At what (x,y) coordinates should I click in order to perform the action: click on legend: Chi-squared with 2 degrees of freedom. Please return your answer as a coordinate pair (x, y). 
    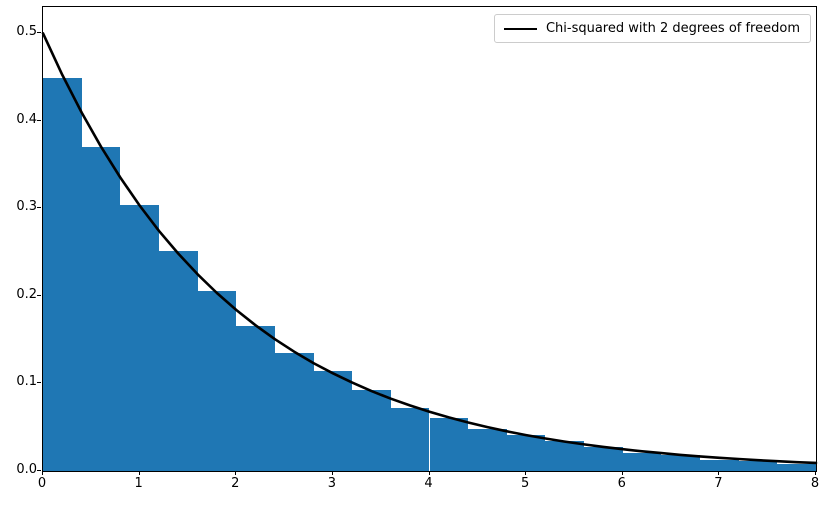
    Looking at the image, I should click on (652, 28).